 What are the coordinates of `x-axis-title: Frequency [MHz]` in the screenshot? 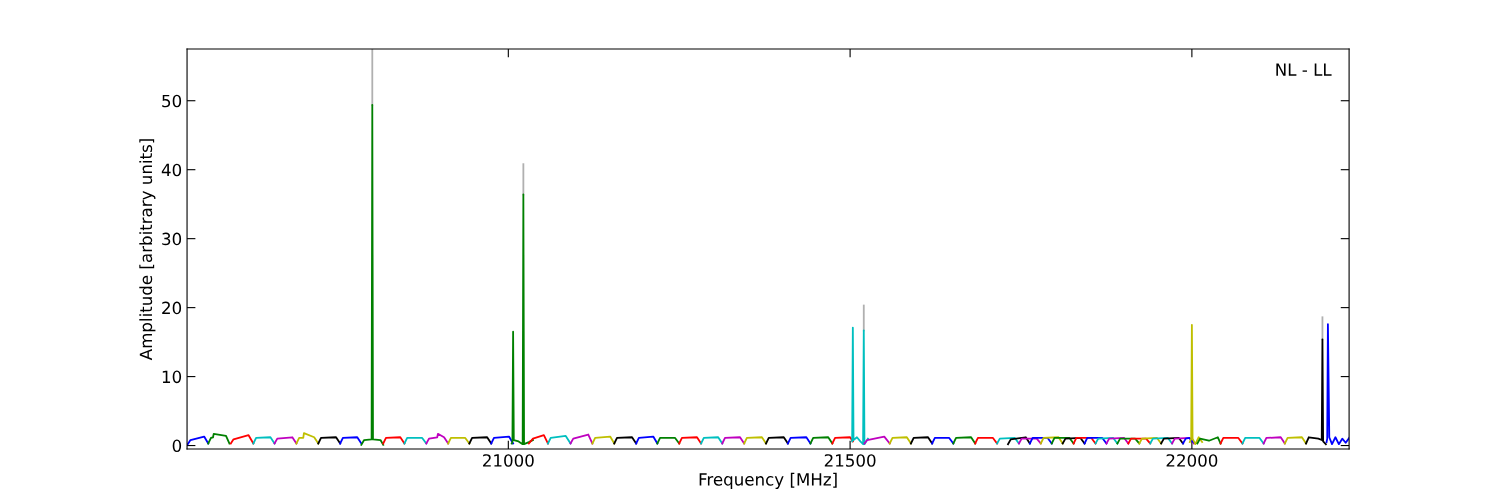 It's located at (768, 480).